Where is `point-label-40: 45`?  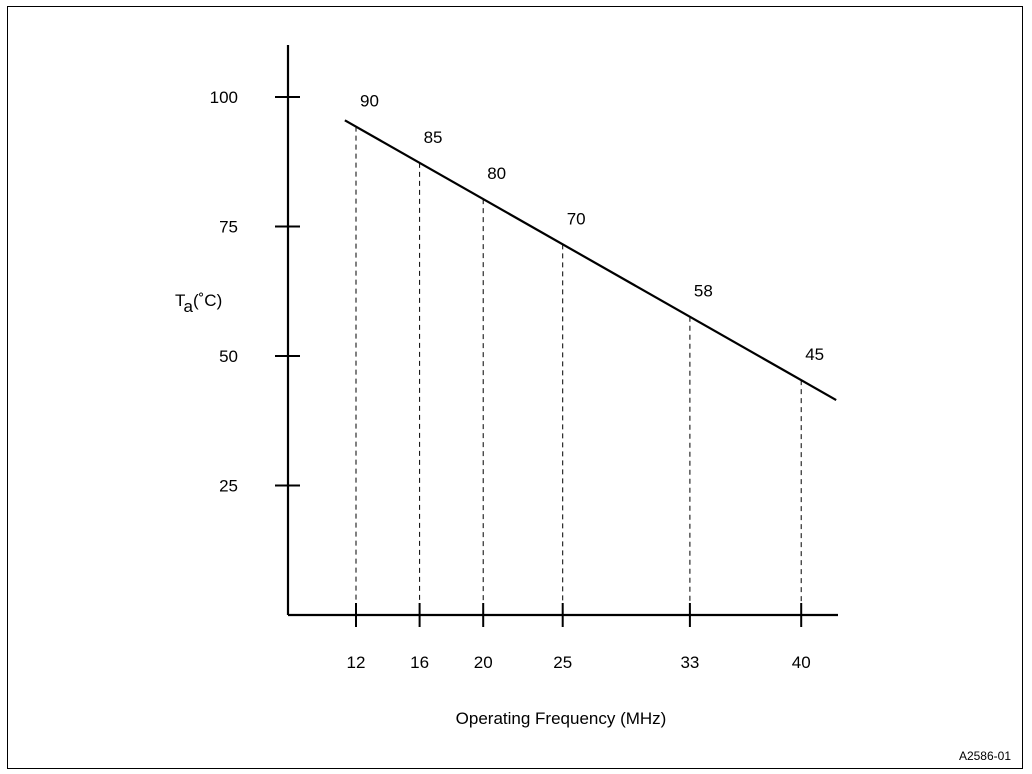
point-label-40: 45 is located at coordinates (814, 354).